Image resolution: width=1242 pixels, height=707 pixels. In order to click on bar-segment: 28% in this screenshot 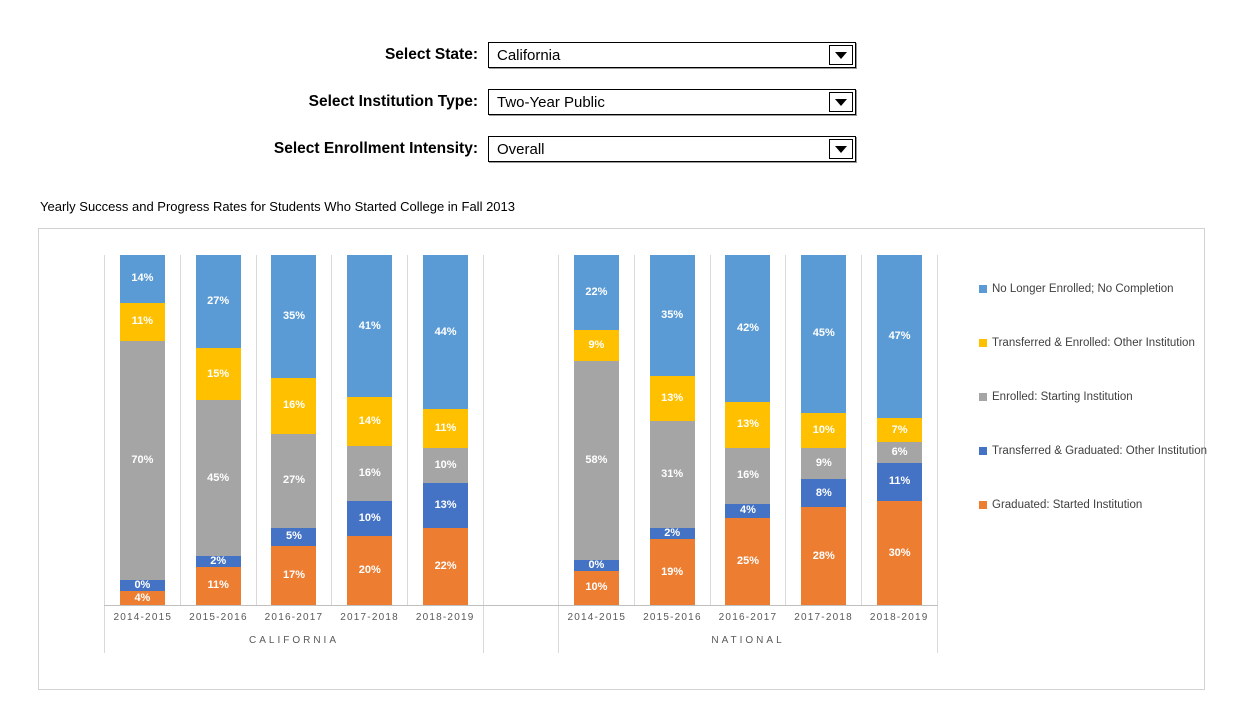, I will do `click(824, 556)`.